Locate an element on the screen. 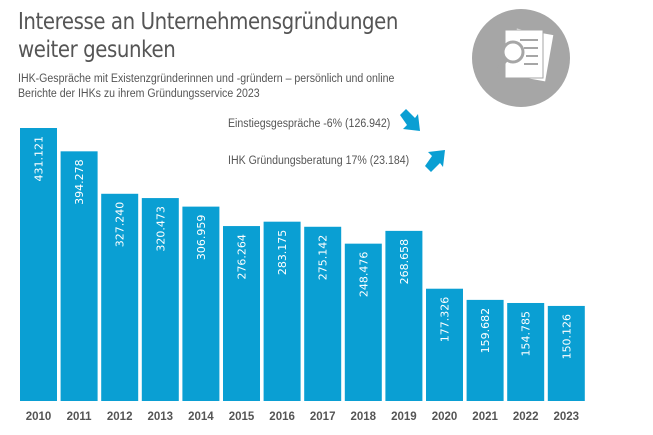  data-label: 327.240 is located at coordinates (120, 225).